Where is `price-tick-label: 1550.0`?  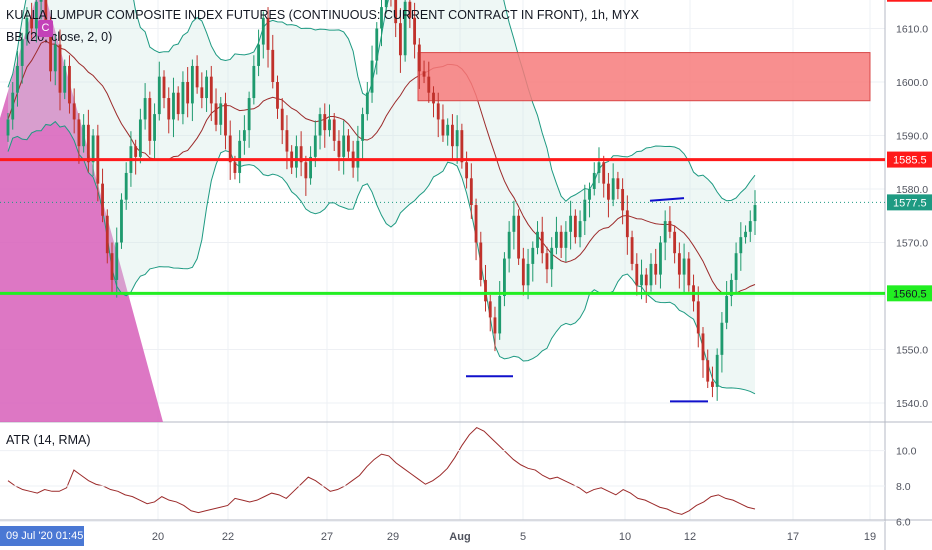
price-tick-label: 1550.0 is located at coordinates (912, 351).